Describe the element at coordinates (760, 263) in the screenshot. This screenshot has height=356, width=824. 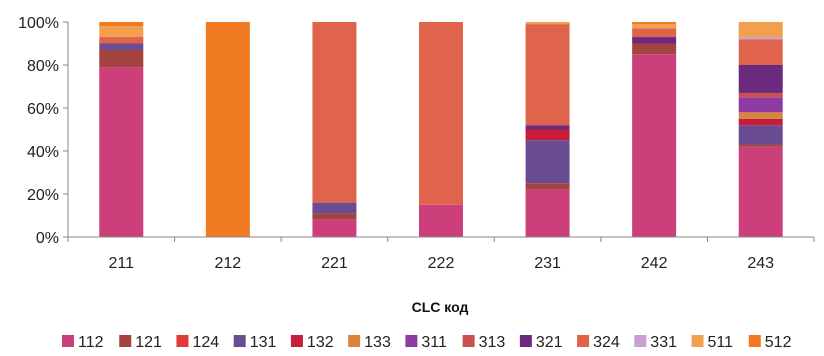
I see `x-tick-label: 243` at that location.